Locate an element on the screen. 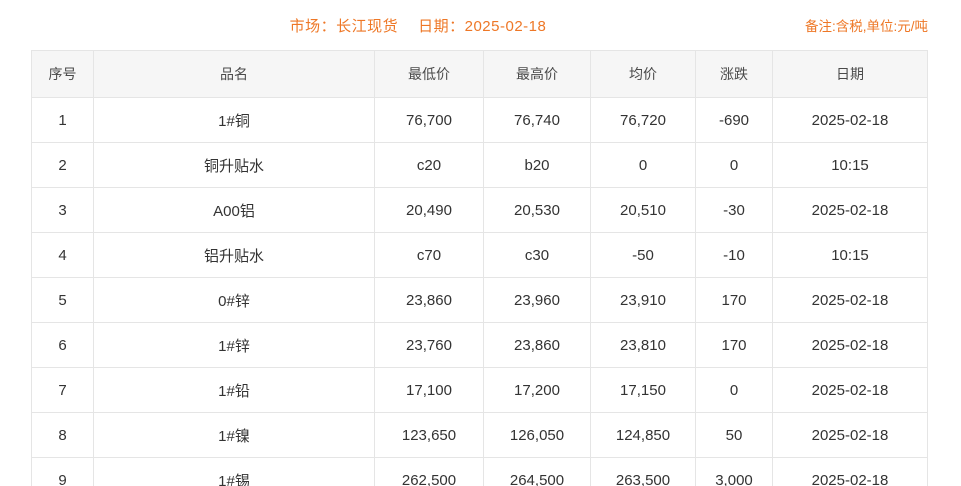 The height and width of the screenshot is (486, 961). cell-avg: 0 is located at coordinates (643, 165).